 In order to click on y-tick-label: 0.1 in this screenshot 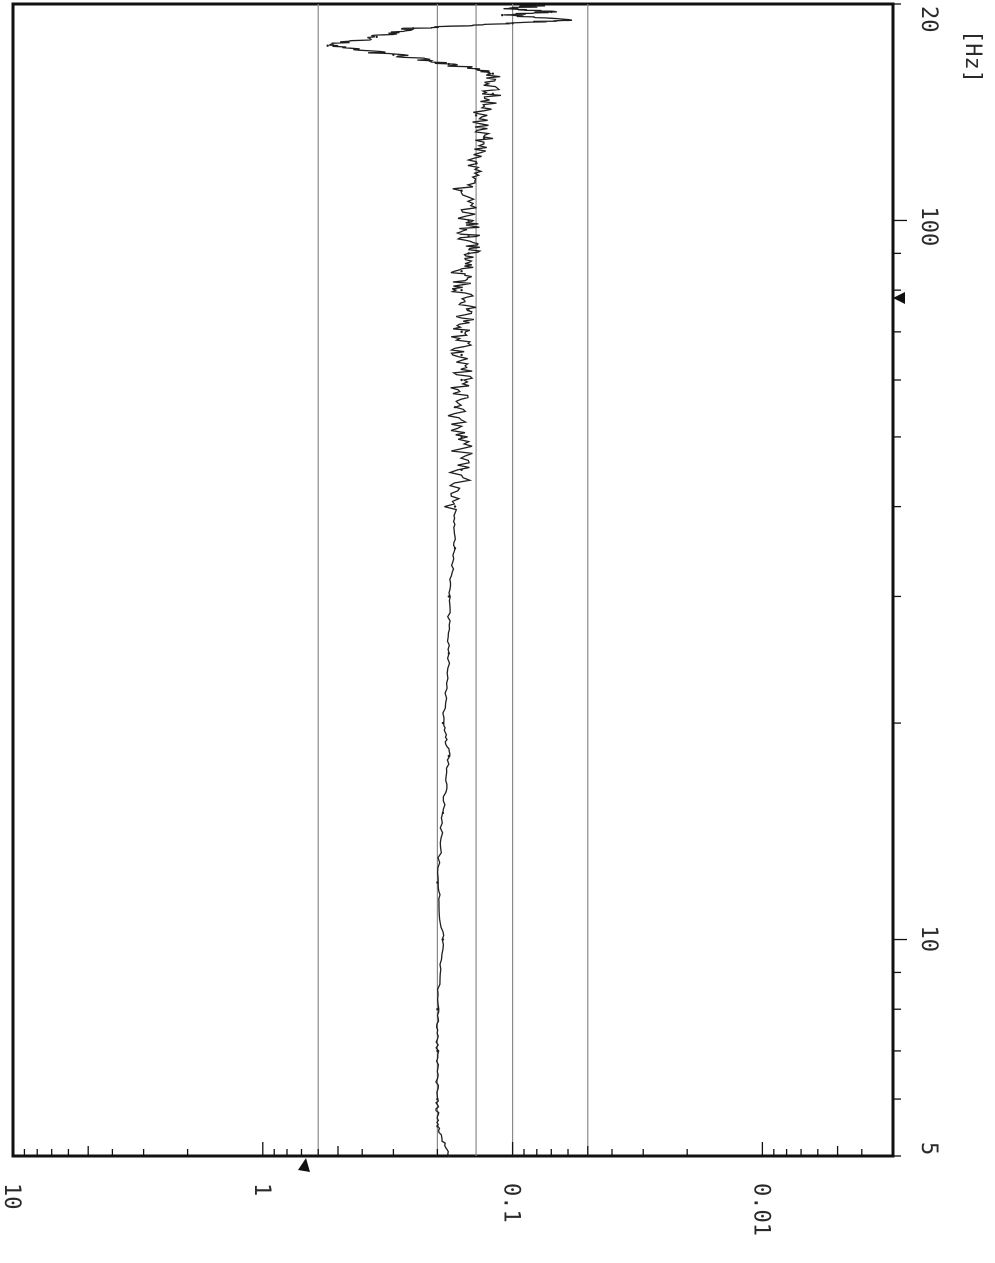, I will do `click(511, 1203)`.